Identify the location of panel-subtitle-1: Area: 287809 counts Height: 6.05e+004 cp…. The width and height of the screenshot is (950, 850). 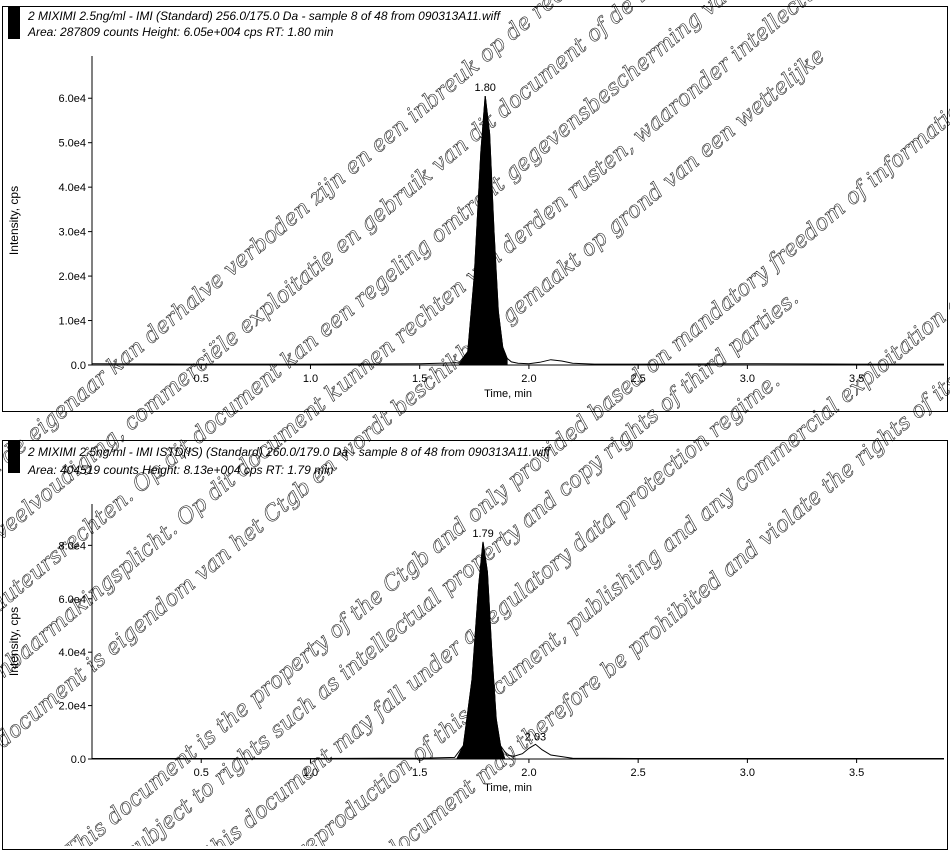
(181, 32).